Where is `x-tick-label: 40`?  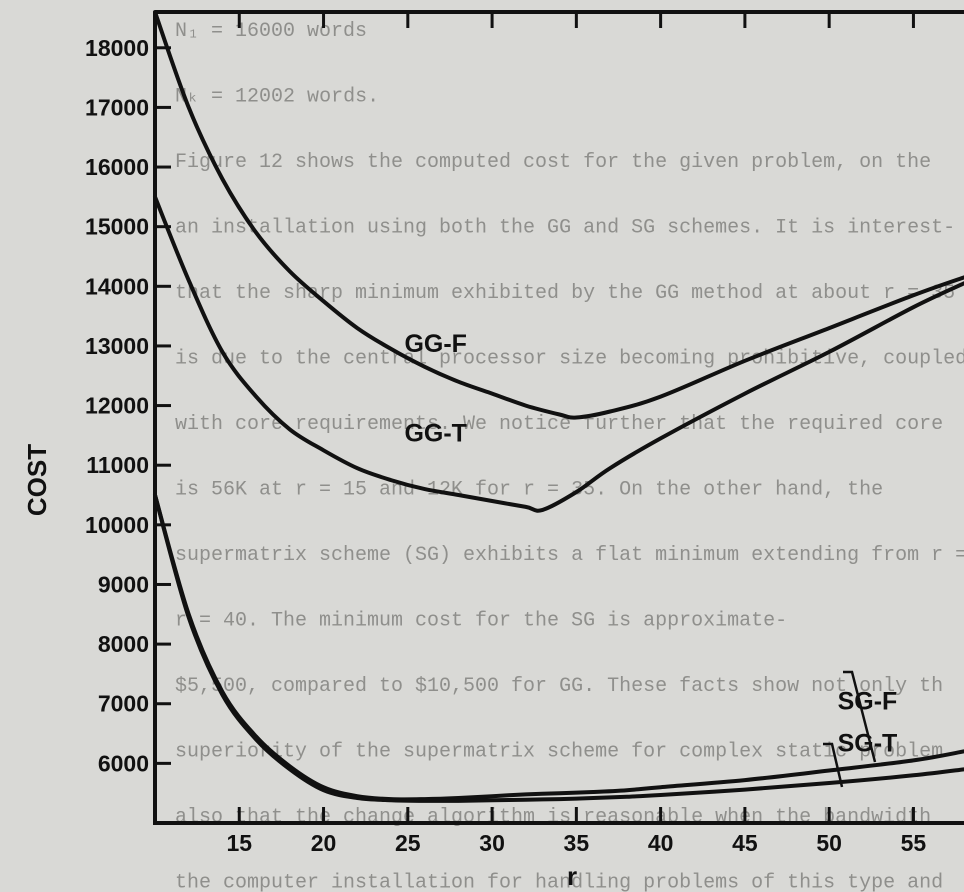 x-tick-label: 40 is located at coordinates (661, 843).